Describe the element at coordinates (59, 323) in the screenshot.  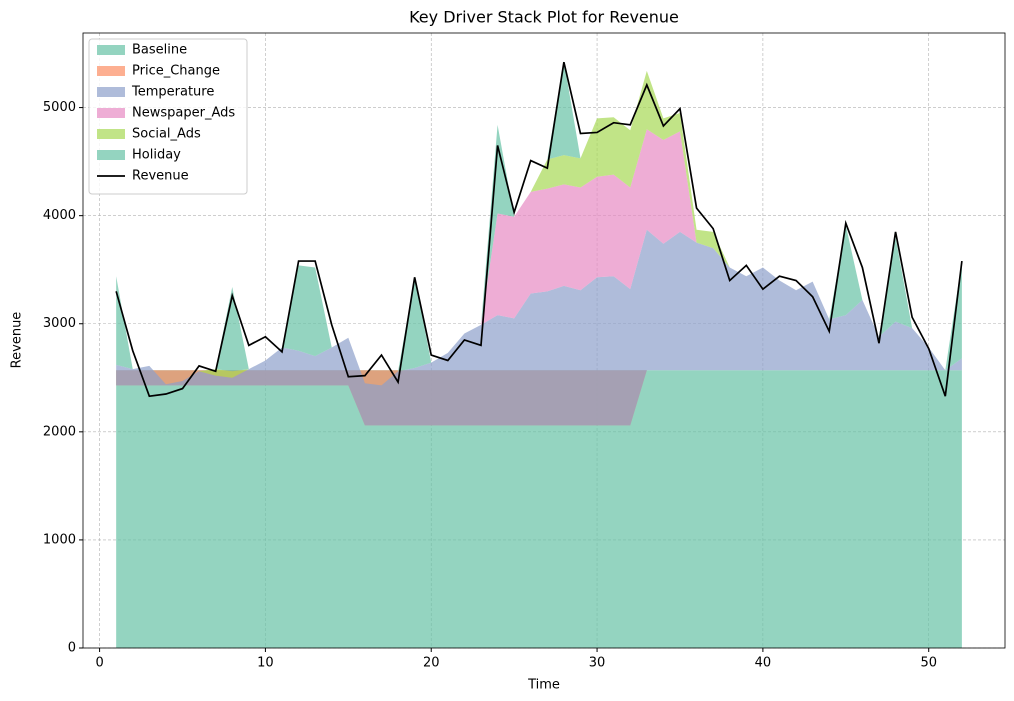
I see `y-tick-label: 3000` at that location.